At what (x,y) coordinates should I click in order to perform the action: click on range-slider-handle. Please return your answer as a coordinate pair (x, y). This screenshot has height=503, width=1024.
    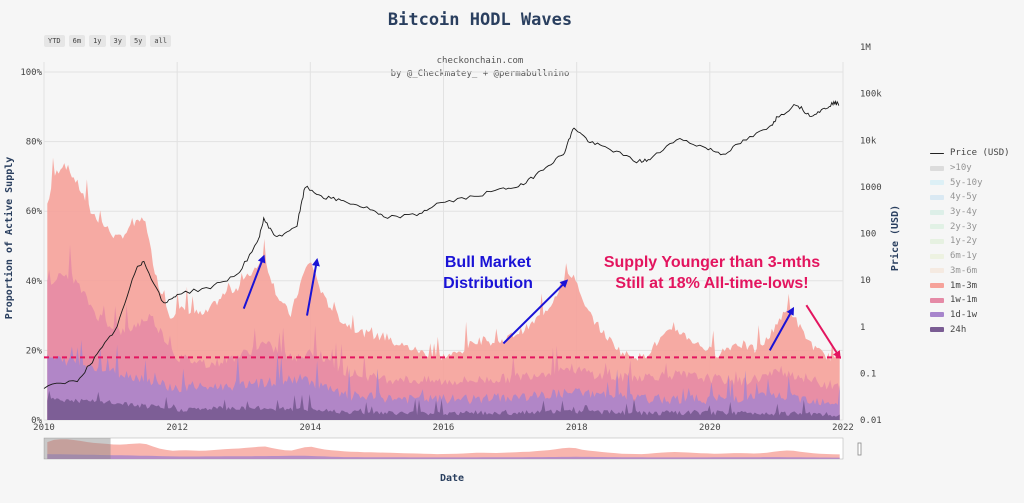
    Looking at the image, I should click on (859, 449).